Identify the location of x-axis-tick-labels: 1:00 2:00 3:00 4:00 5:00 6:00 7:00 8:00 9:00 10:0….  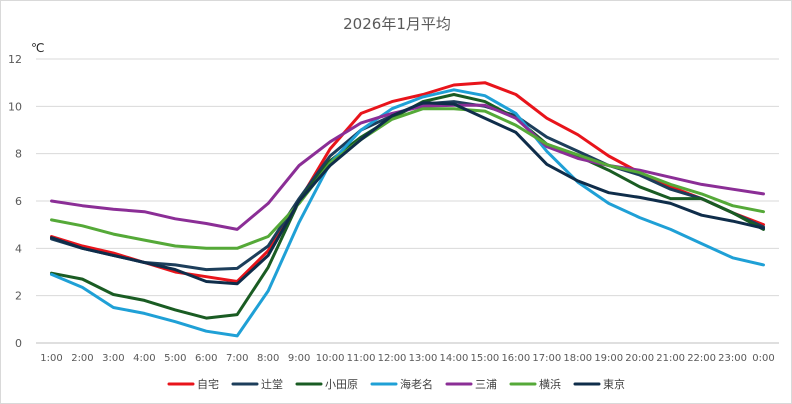
(407, 358).